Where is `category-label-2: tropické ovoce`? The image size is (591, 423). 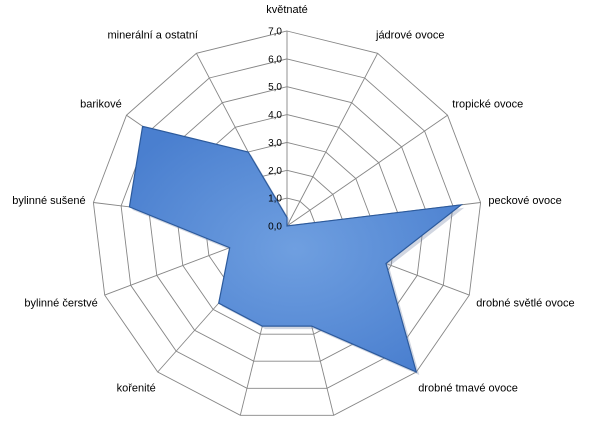
category-label-2: tropické ovoce is located at coordinates (487, 104).